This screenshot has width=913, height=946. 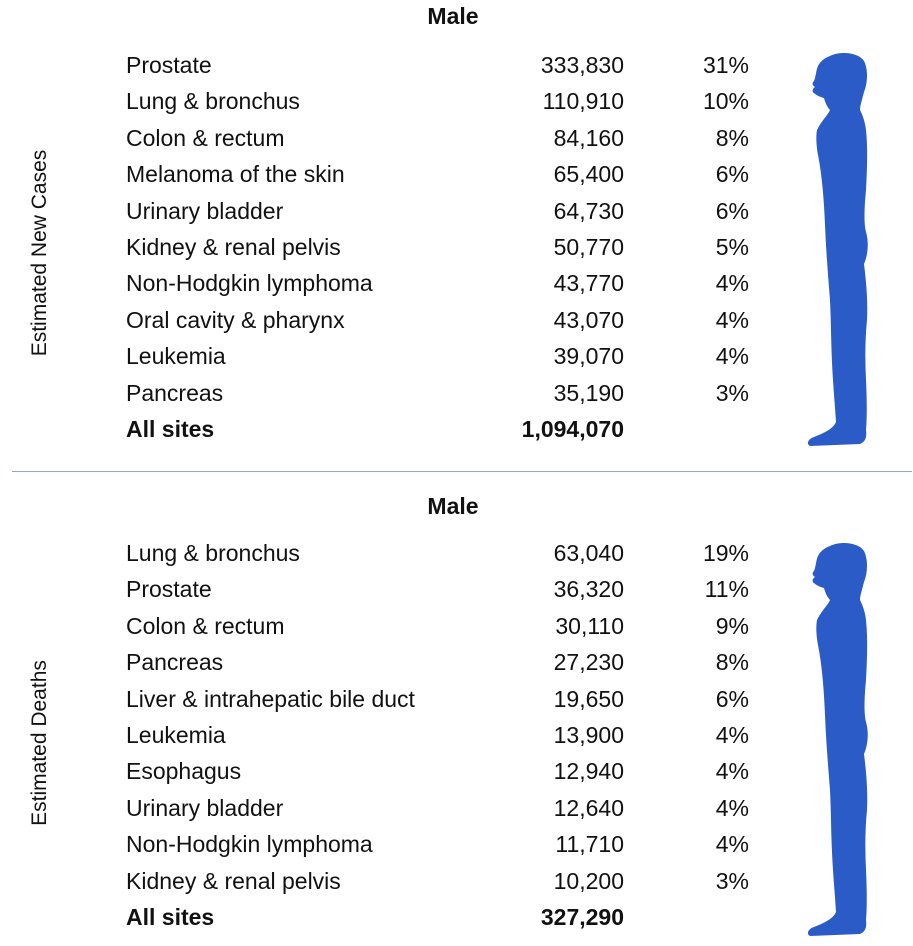 I want to click on death-percent: 11%, so click(x=726, y=589).